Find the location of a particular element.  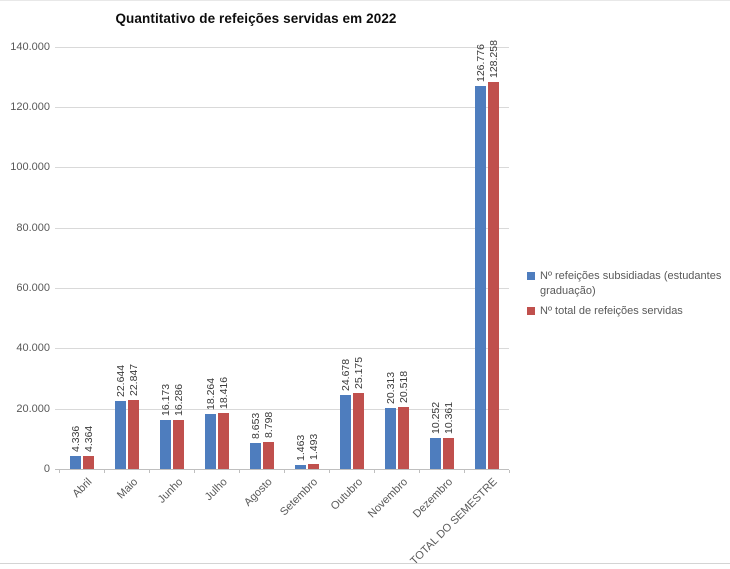

legend-item-total: Nº total de refeições servidas is located at coordinates (626, 311).